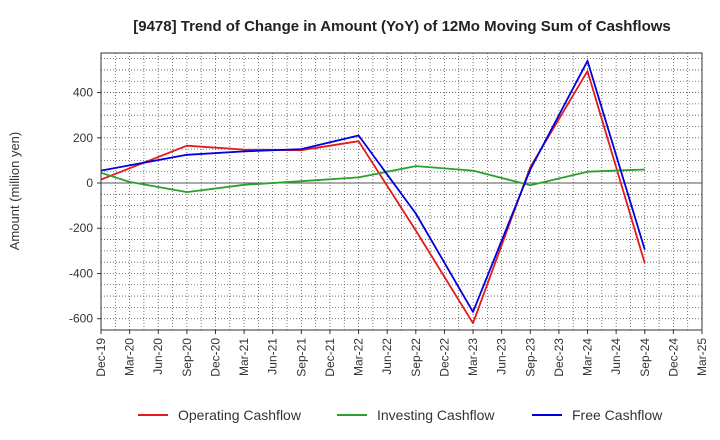 The width and height of the screenshot is (720, 440). I want to click on x-tick-label: Dec-23, so click(559, 357).